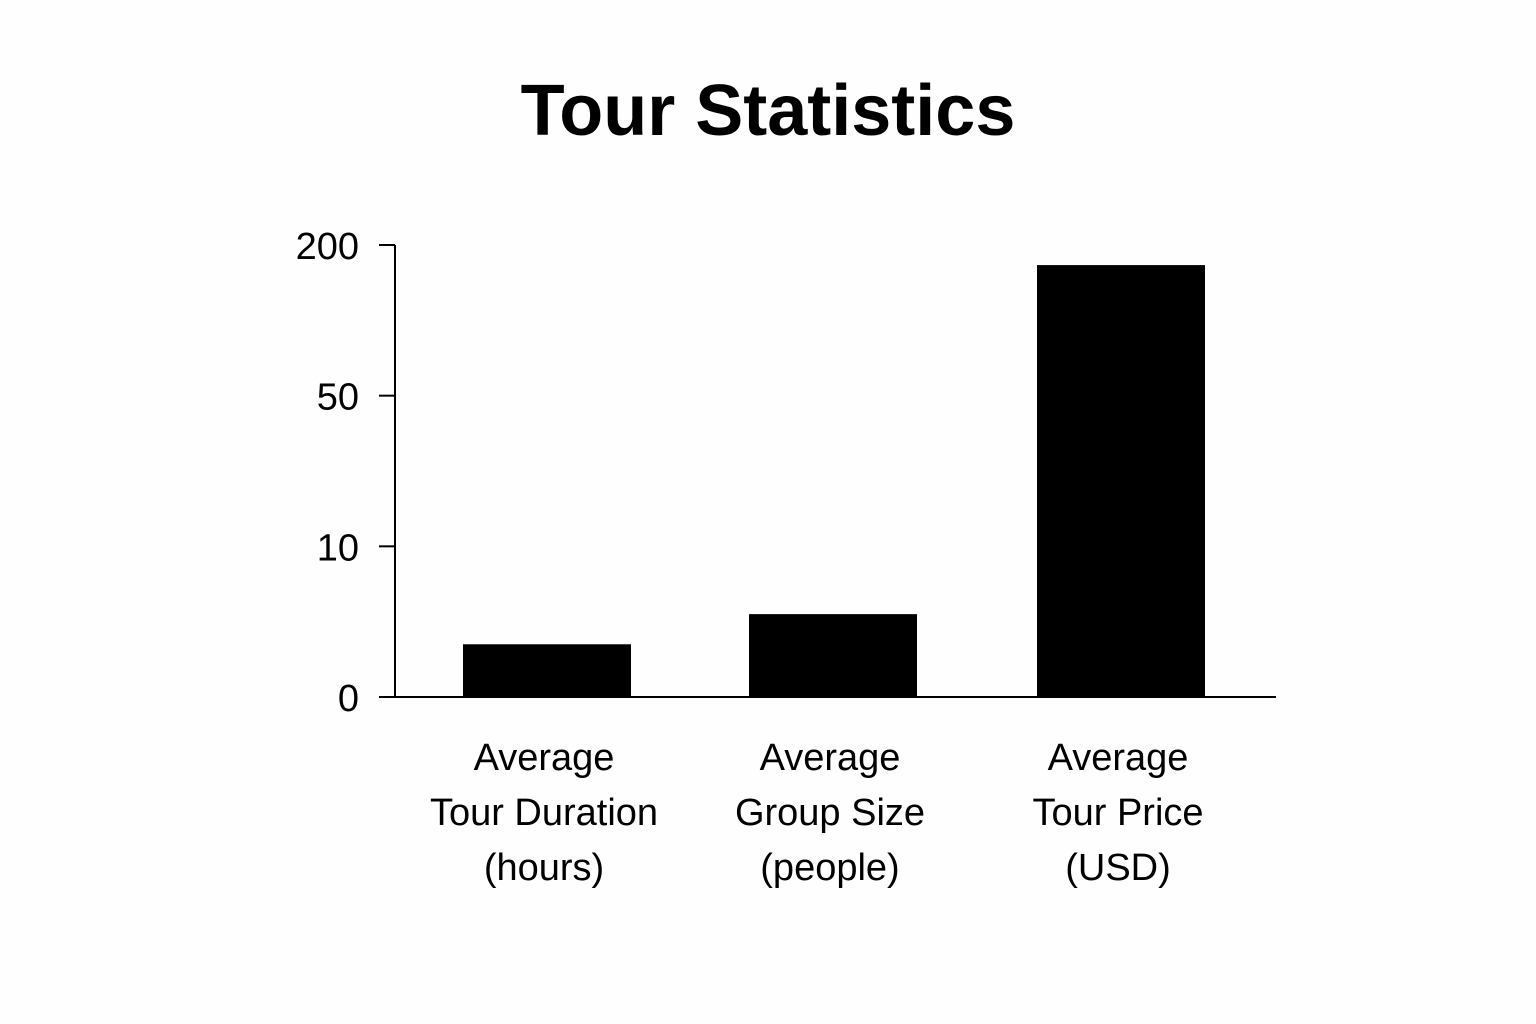  Describe the element at coordinates (346, 473) in the screenshot. I see `y-axis: 0 10 50 200` at that location.